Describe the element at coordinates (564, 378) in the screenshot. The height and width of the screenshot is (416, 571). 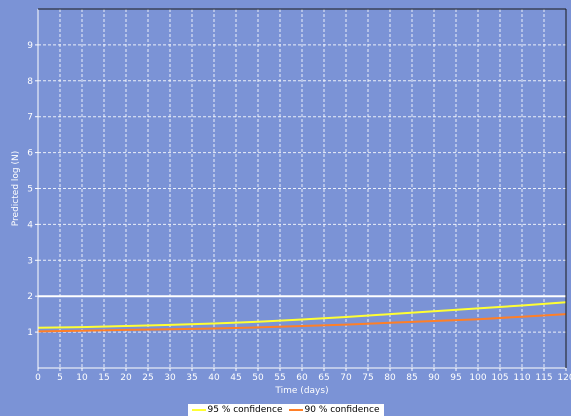
I see `x-tick-label: 120` at that location.